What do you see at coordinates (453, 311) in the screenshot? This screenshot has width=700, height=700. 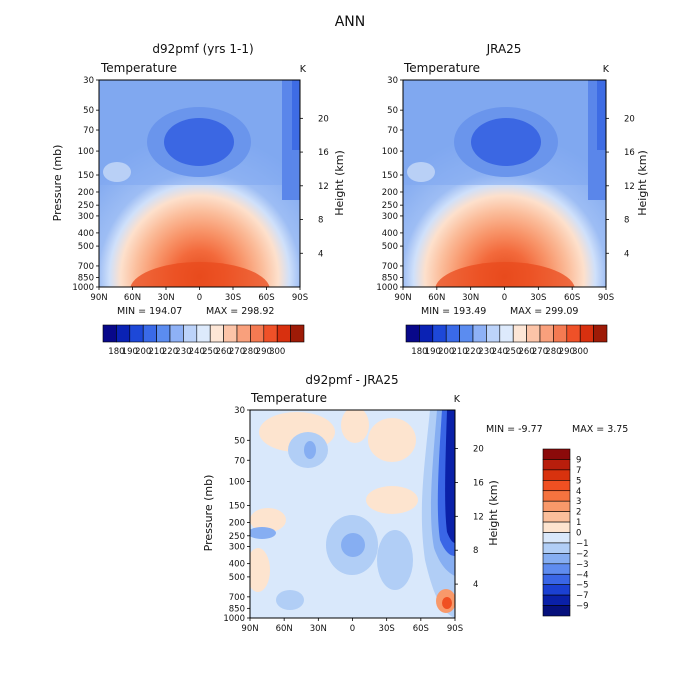 I see `panel-2-min-label: MIN = 193.49` at bounding box center [453, 311].